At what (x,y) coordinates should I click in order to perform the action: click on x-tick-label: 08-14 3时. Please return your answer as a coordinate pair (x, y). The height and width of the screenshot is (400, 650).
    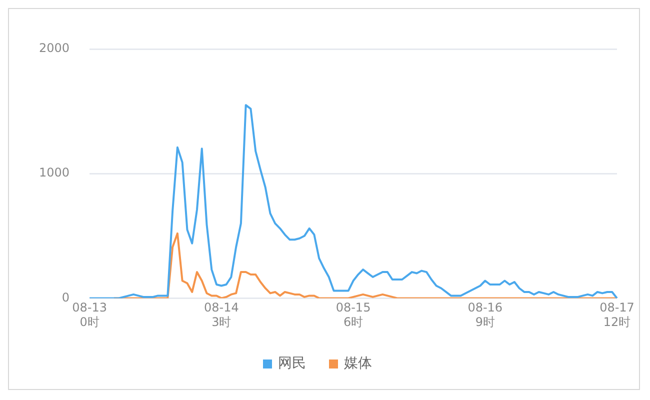
    Looking at the image, I should click on (221, 314).